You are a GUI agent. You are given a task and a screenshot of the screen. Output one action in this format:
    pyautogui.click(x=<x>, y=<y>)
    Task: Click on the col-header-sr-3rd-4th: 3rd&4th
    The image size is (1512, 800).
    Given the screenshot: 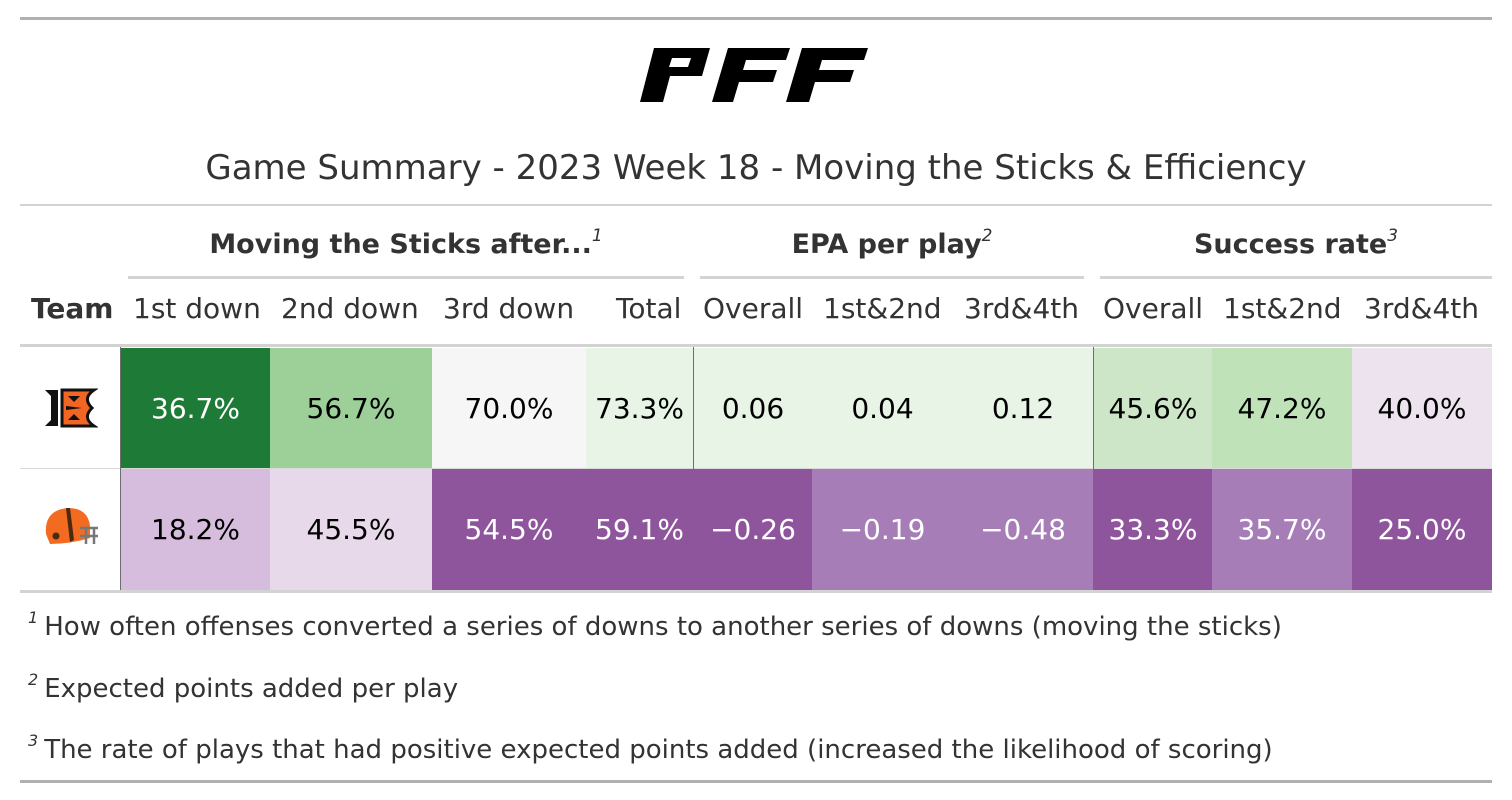 What is the action you would take?
    pyautogui.click(x=1421, y=308)
    